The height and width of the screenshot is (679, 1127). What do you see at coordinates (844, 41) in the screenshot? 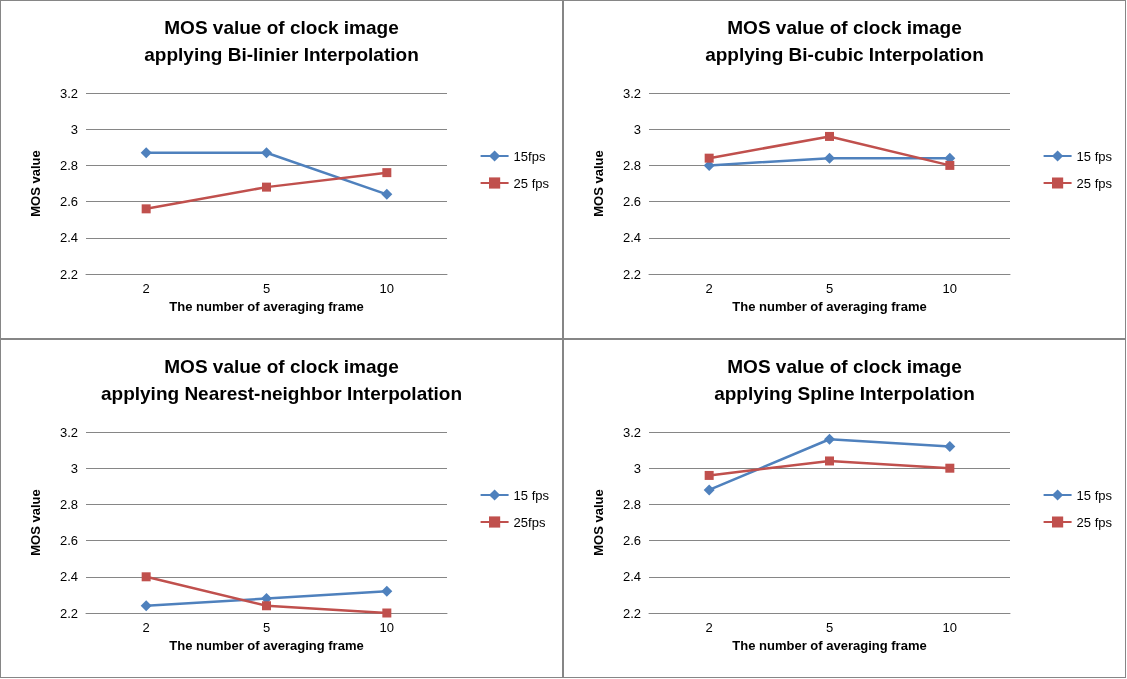
I see `chart-title: MOS value of clock image applying Bi-cubic Interpolation` at bounding box center [844, 41].